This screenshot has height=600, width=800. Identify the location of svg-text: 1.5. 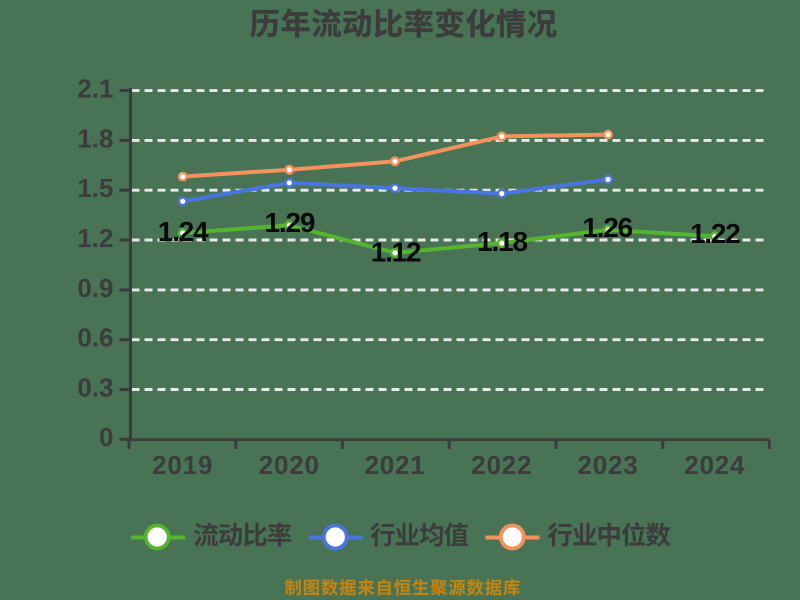
(95, 188).